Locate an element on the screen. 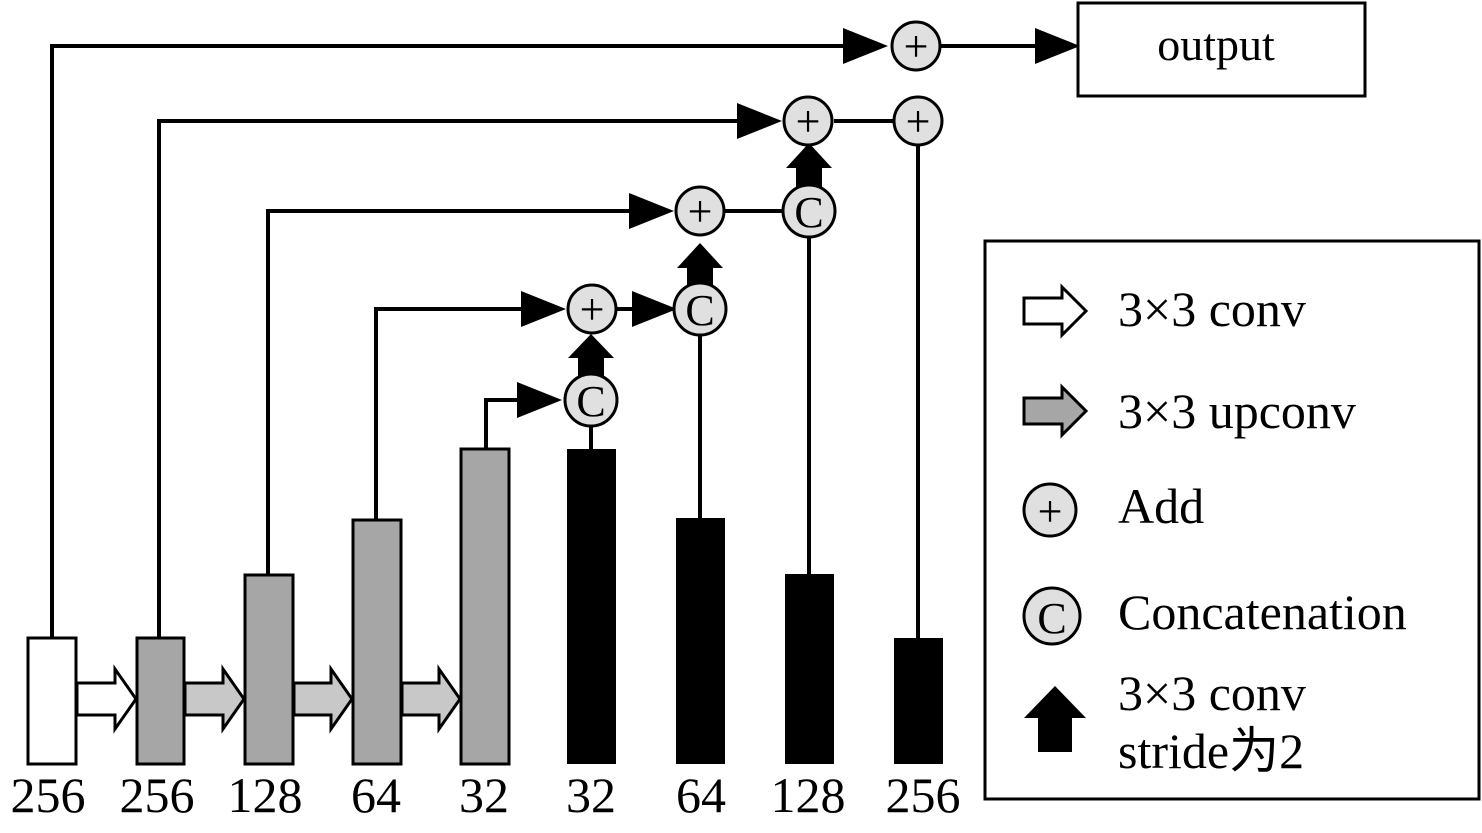 The height and width of the screenshot is (833, 1482). add-glyph-level4: + is located at coordinates (808, 121).